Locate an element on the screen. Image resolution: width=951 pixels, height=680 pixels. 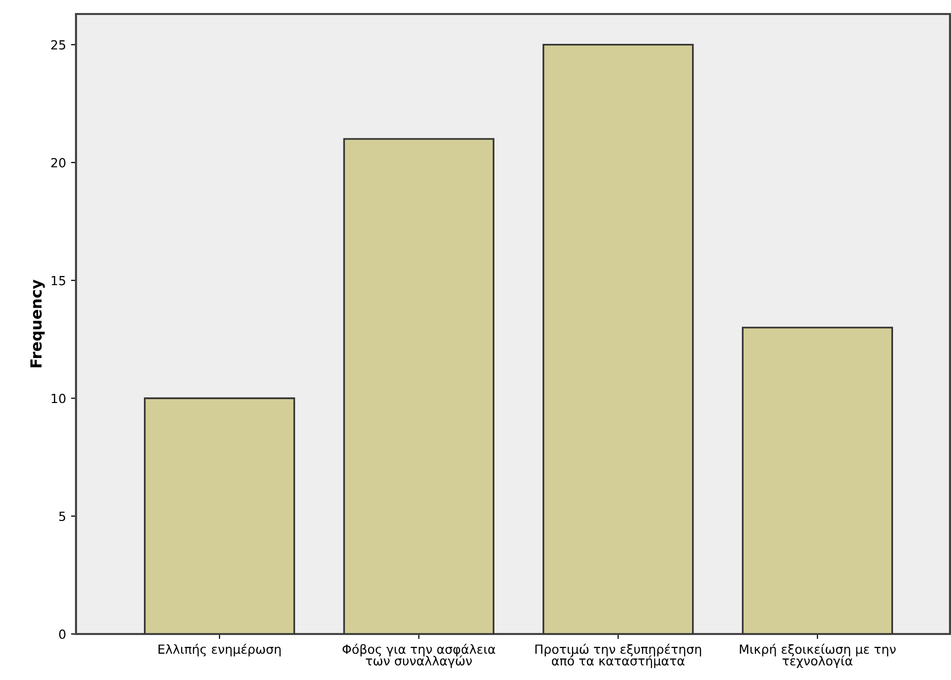
y-tick-label: 15 is located at coordinates (59, 281).